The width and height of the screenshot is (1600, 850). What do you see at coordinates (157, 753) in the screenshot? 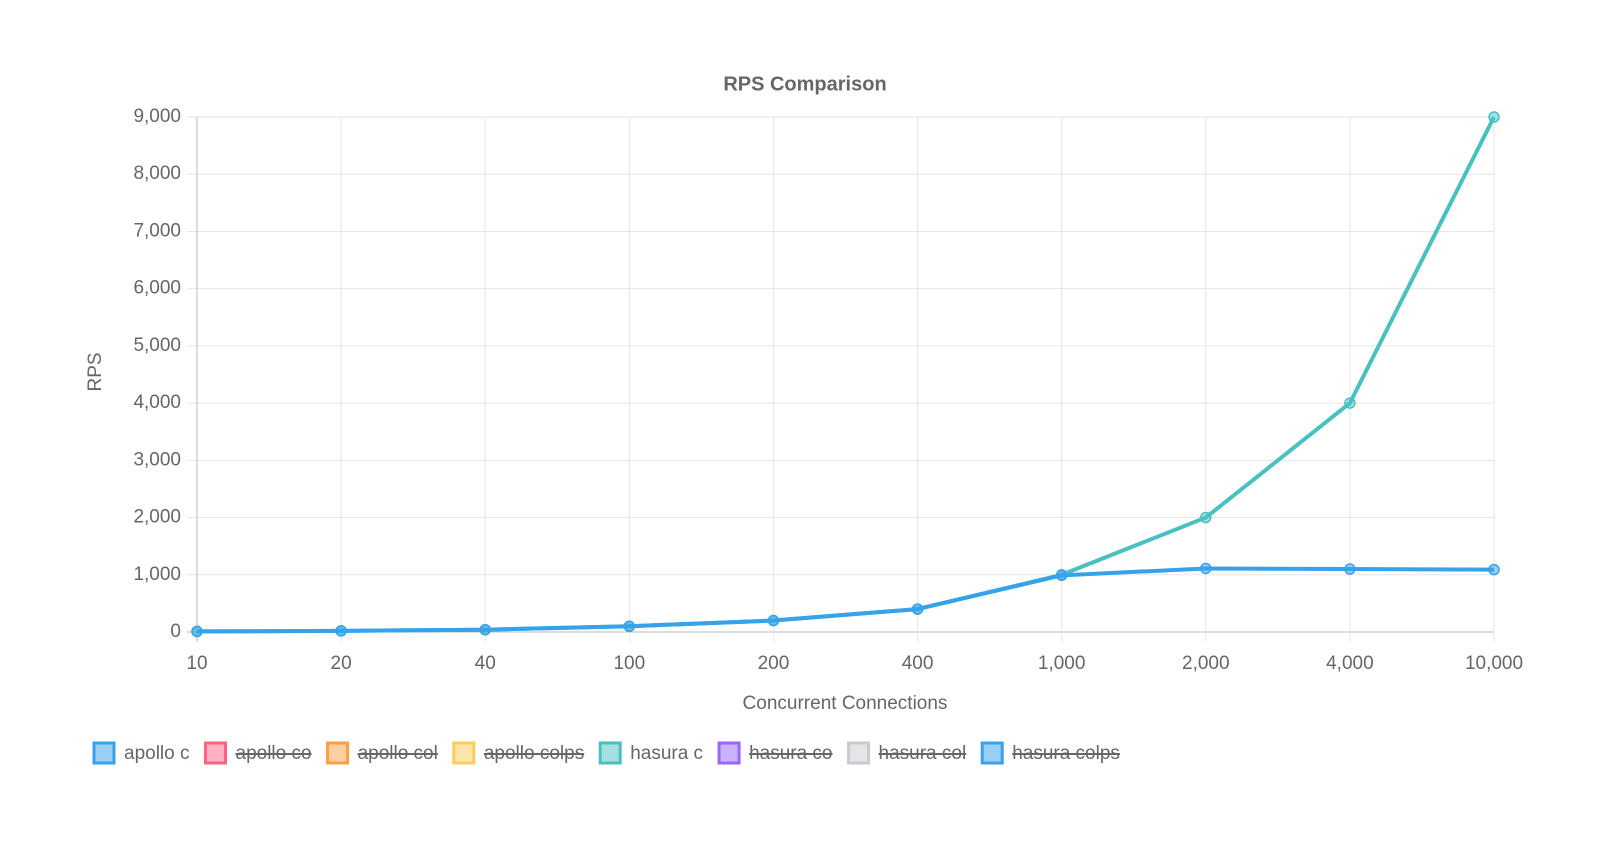
I see `legend-label: apollo c` at bounding box center [157, 753].